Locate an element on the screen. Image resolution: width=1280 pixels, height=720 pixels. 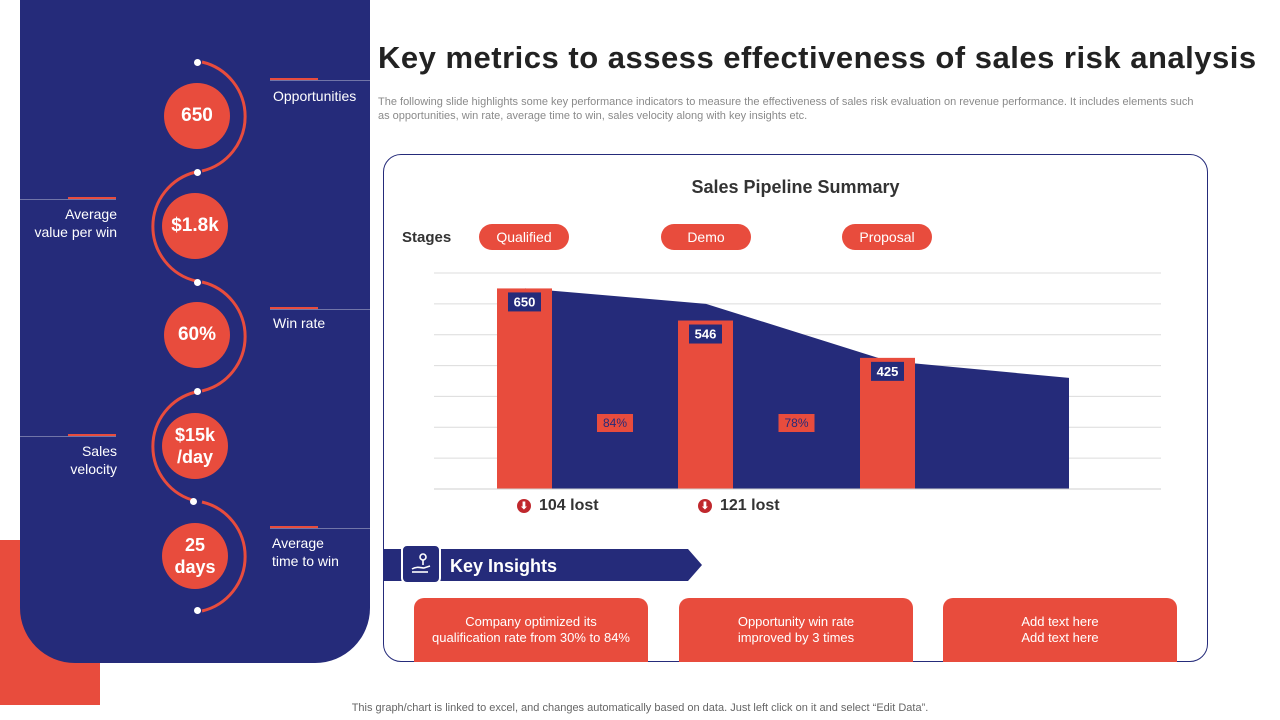
bar-value-label: 546 is located at coordinates (706, 334).